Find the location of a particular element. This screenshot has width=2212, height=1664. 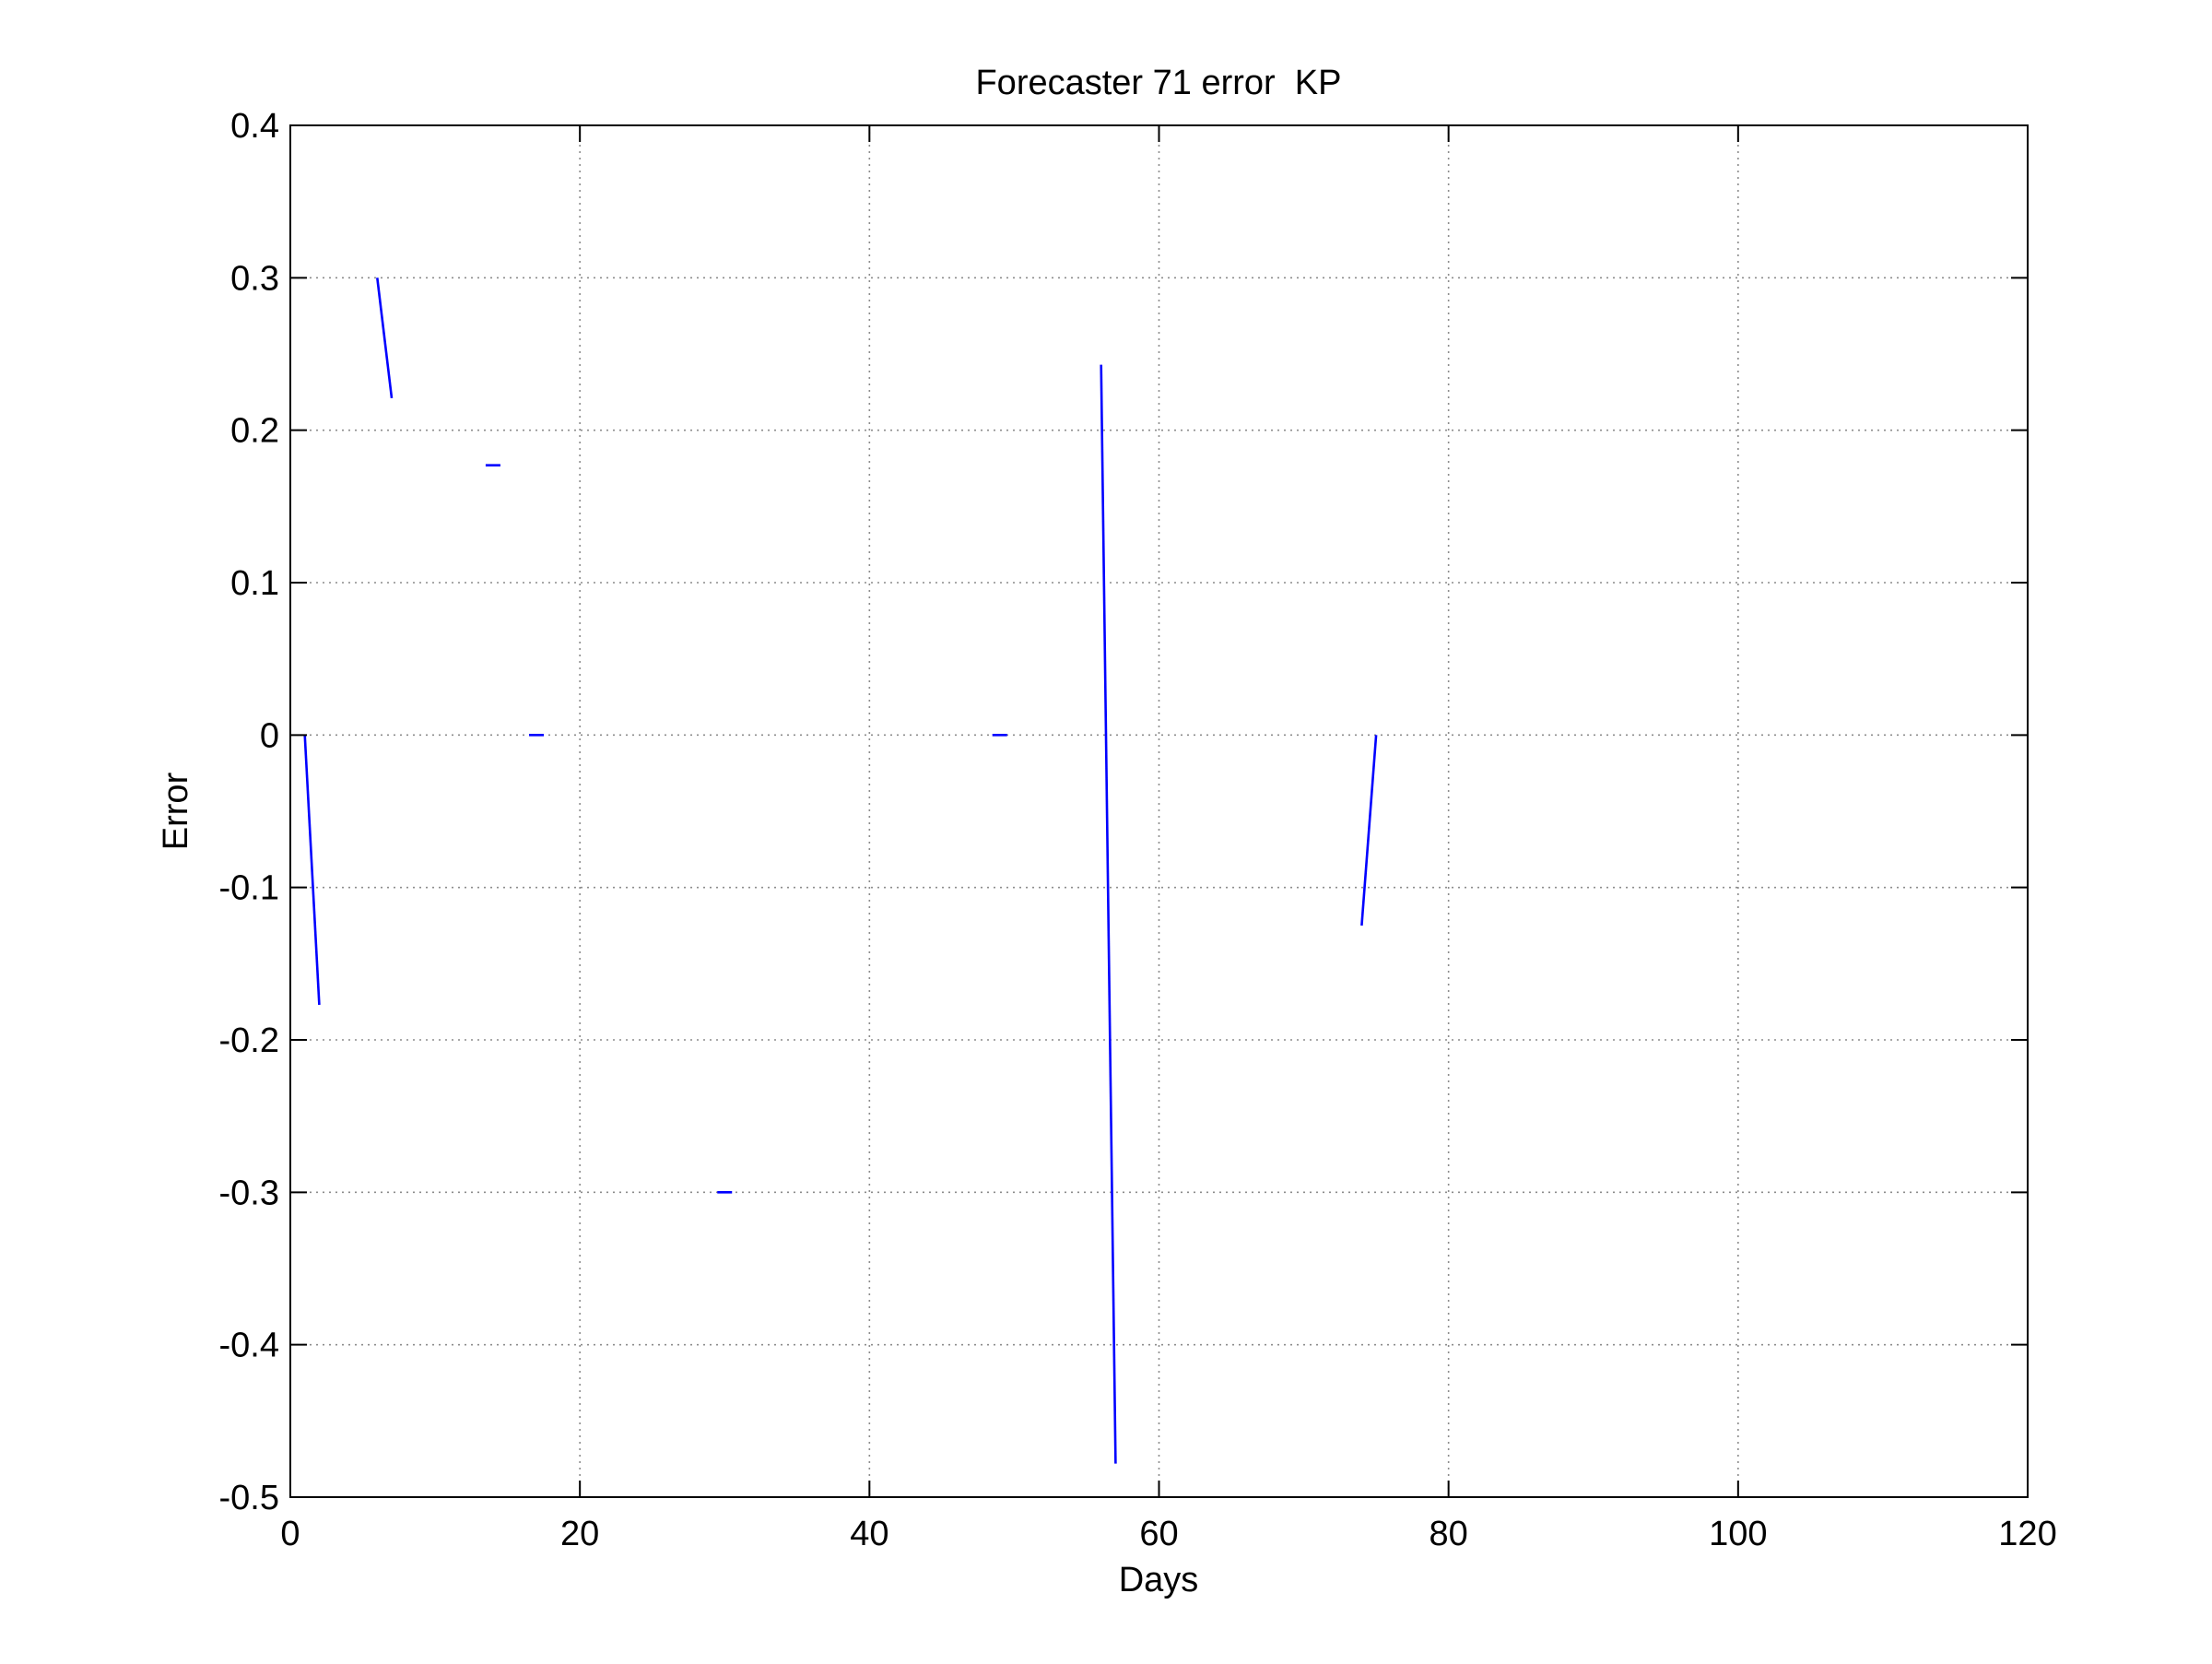

y-tick-label: 0.1 is located at coordinates (254, 583).